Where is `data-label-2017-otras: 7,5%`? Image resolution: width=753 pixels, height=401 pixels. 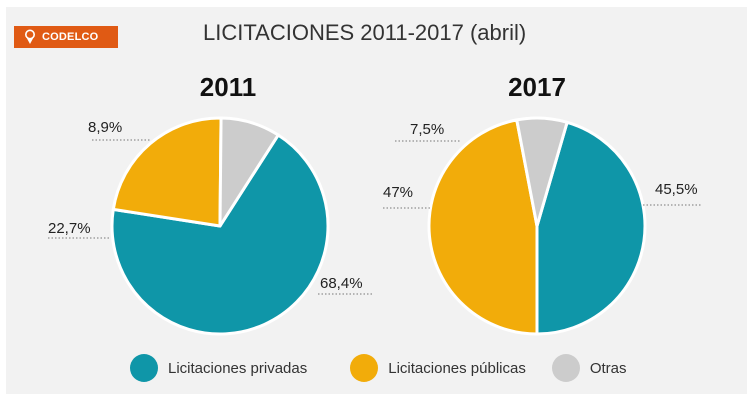 data-label-2017-otras: 7,5% is located at coordinates (427, 129).